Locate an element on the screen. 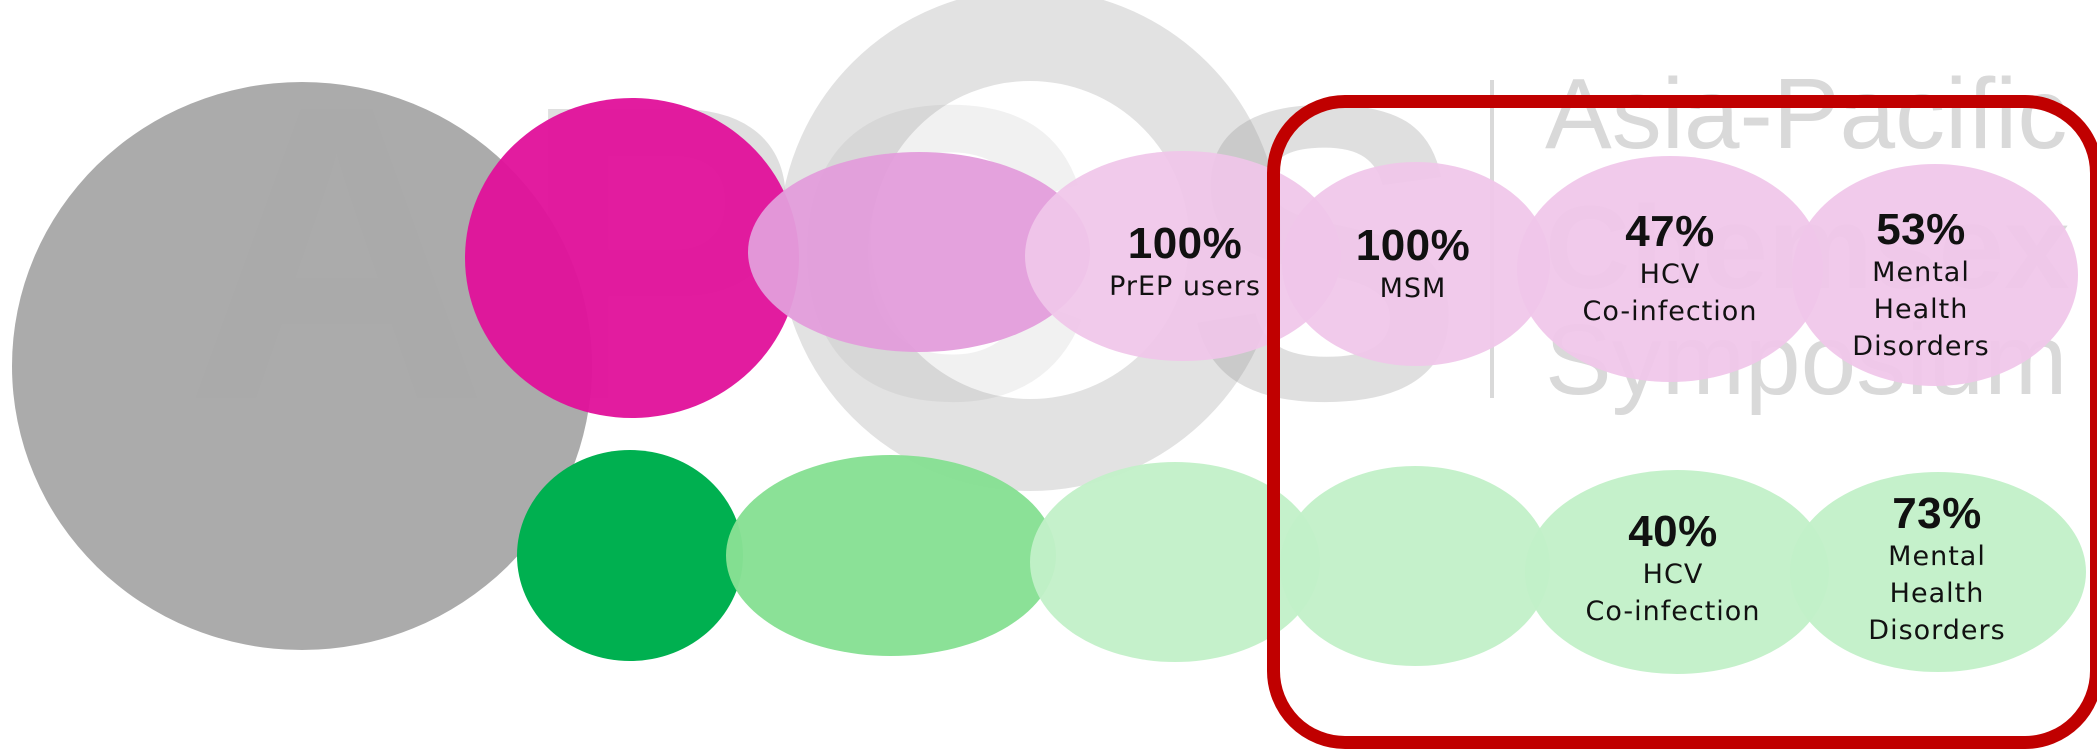 The height and width of the screenshot is (753, 2097). label-prep-users: 100% PrEP users is located at coordinates (1185, 262).